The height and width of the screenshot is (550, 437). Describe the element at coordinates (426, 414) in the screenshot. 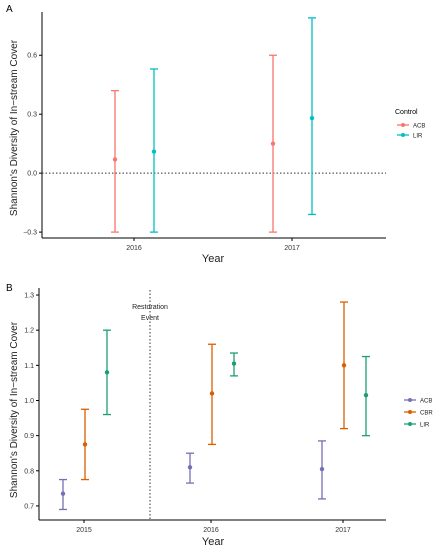

I see `legend-b-cbr-label: CBR` at that location.